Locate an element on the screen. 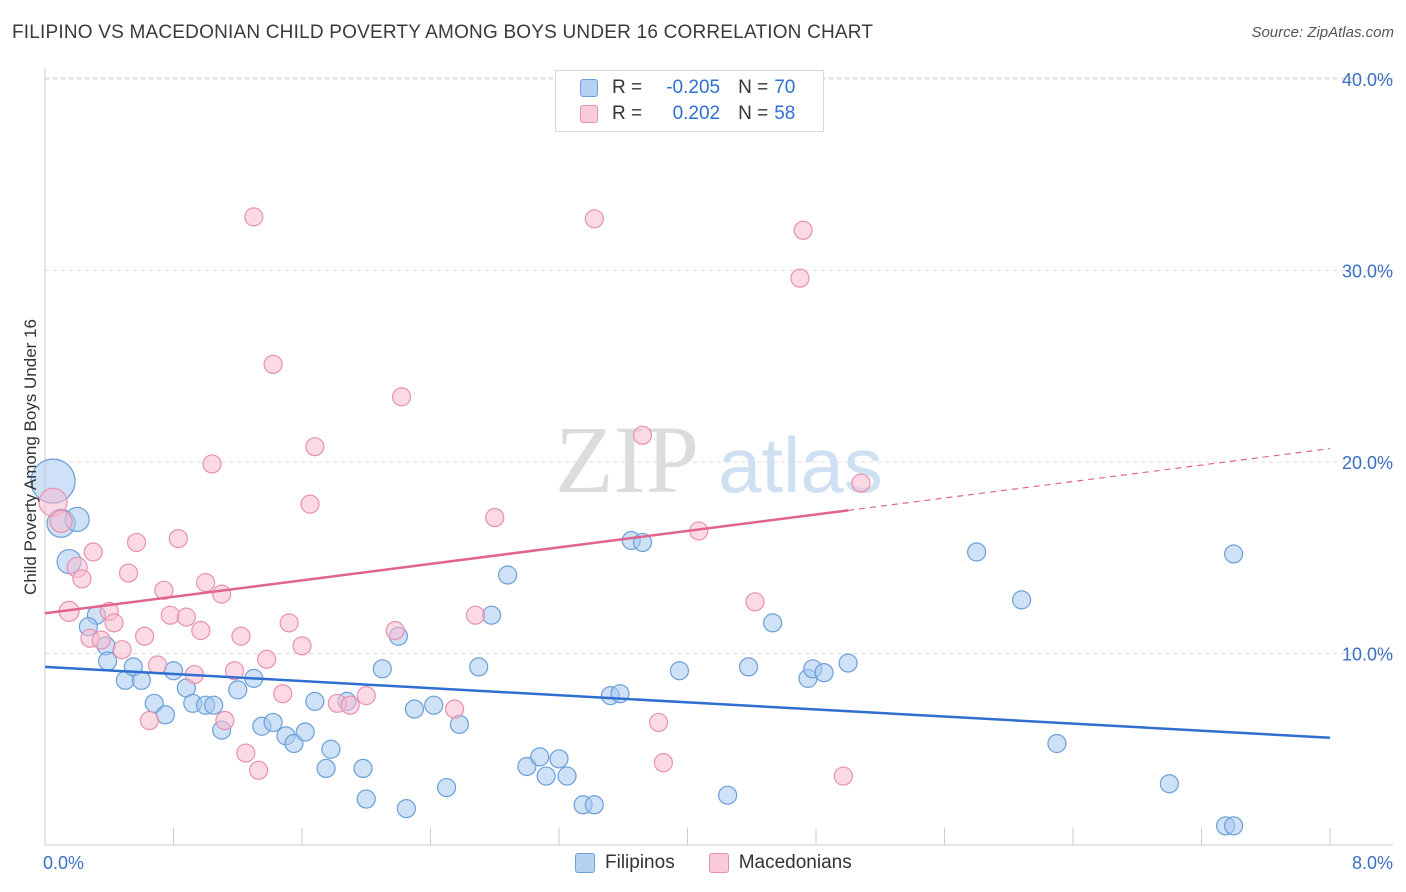  legend-swatch-blue is located at coordinates (589, 88).